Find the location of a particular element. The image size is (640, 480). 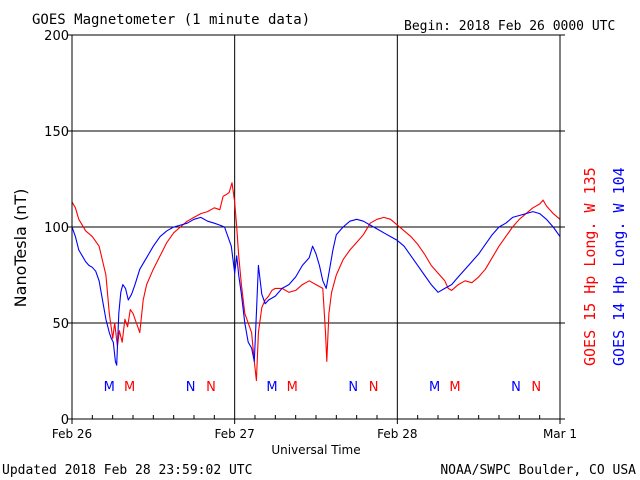

x-axis-label: Universal Time is located at coordinates (315, 450).